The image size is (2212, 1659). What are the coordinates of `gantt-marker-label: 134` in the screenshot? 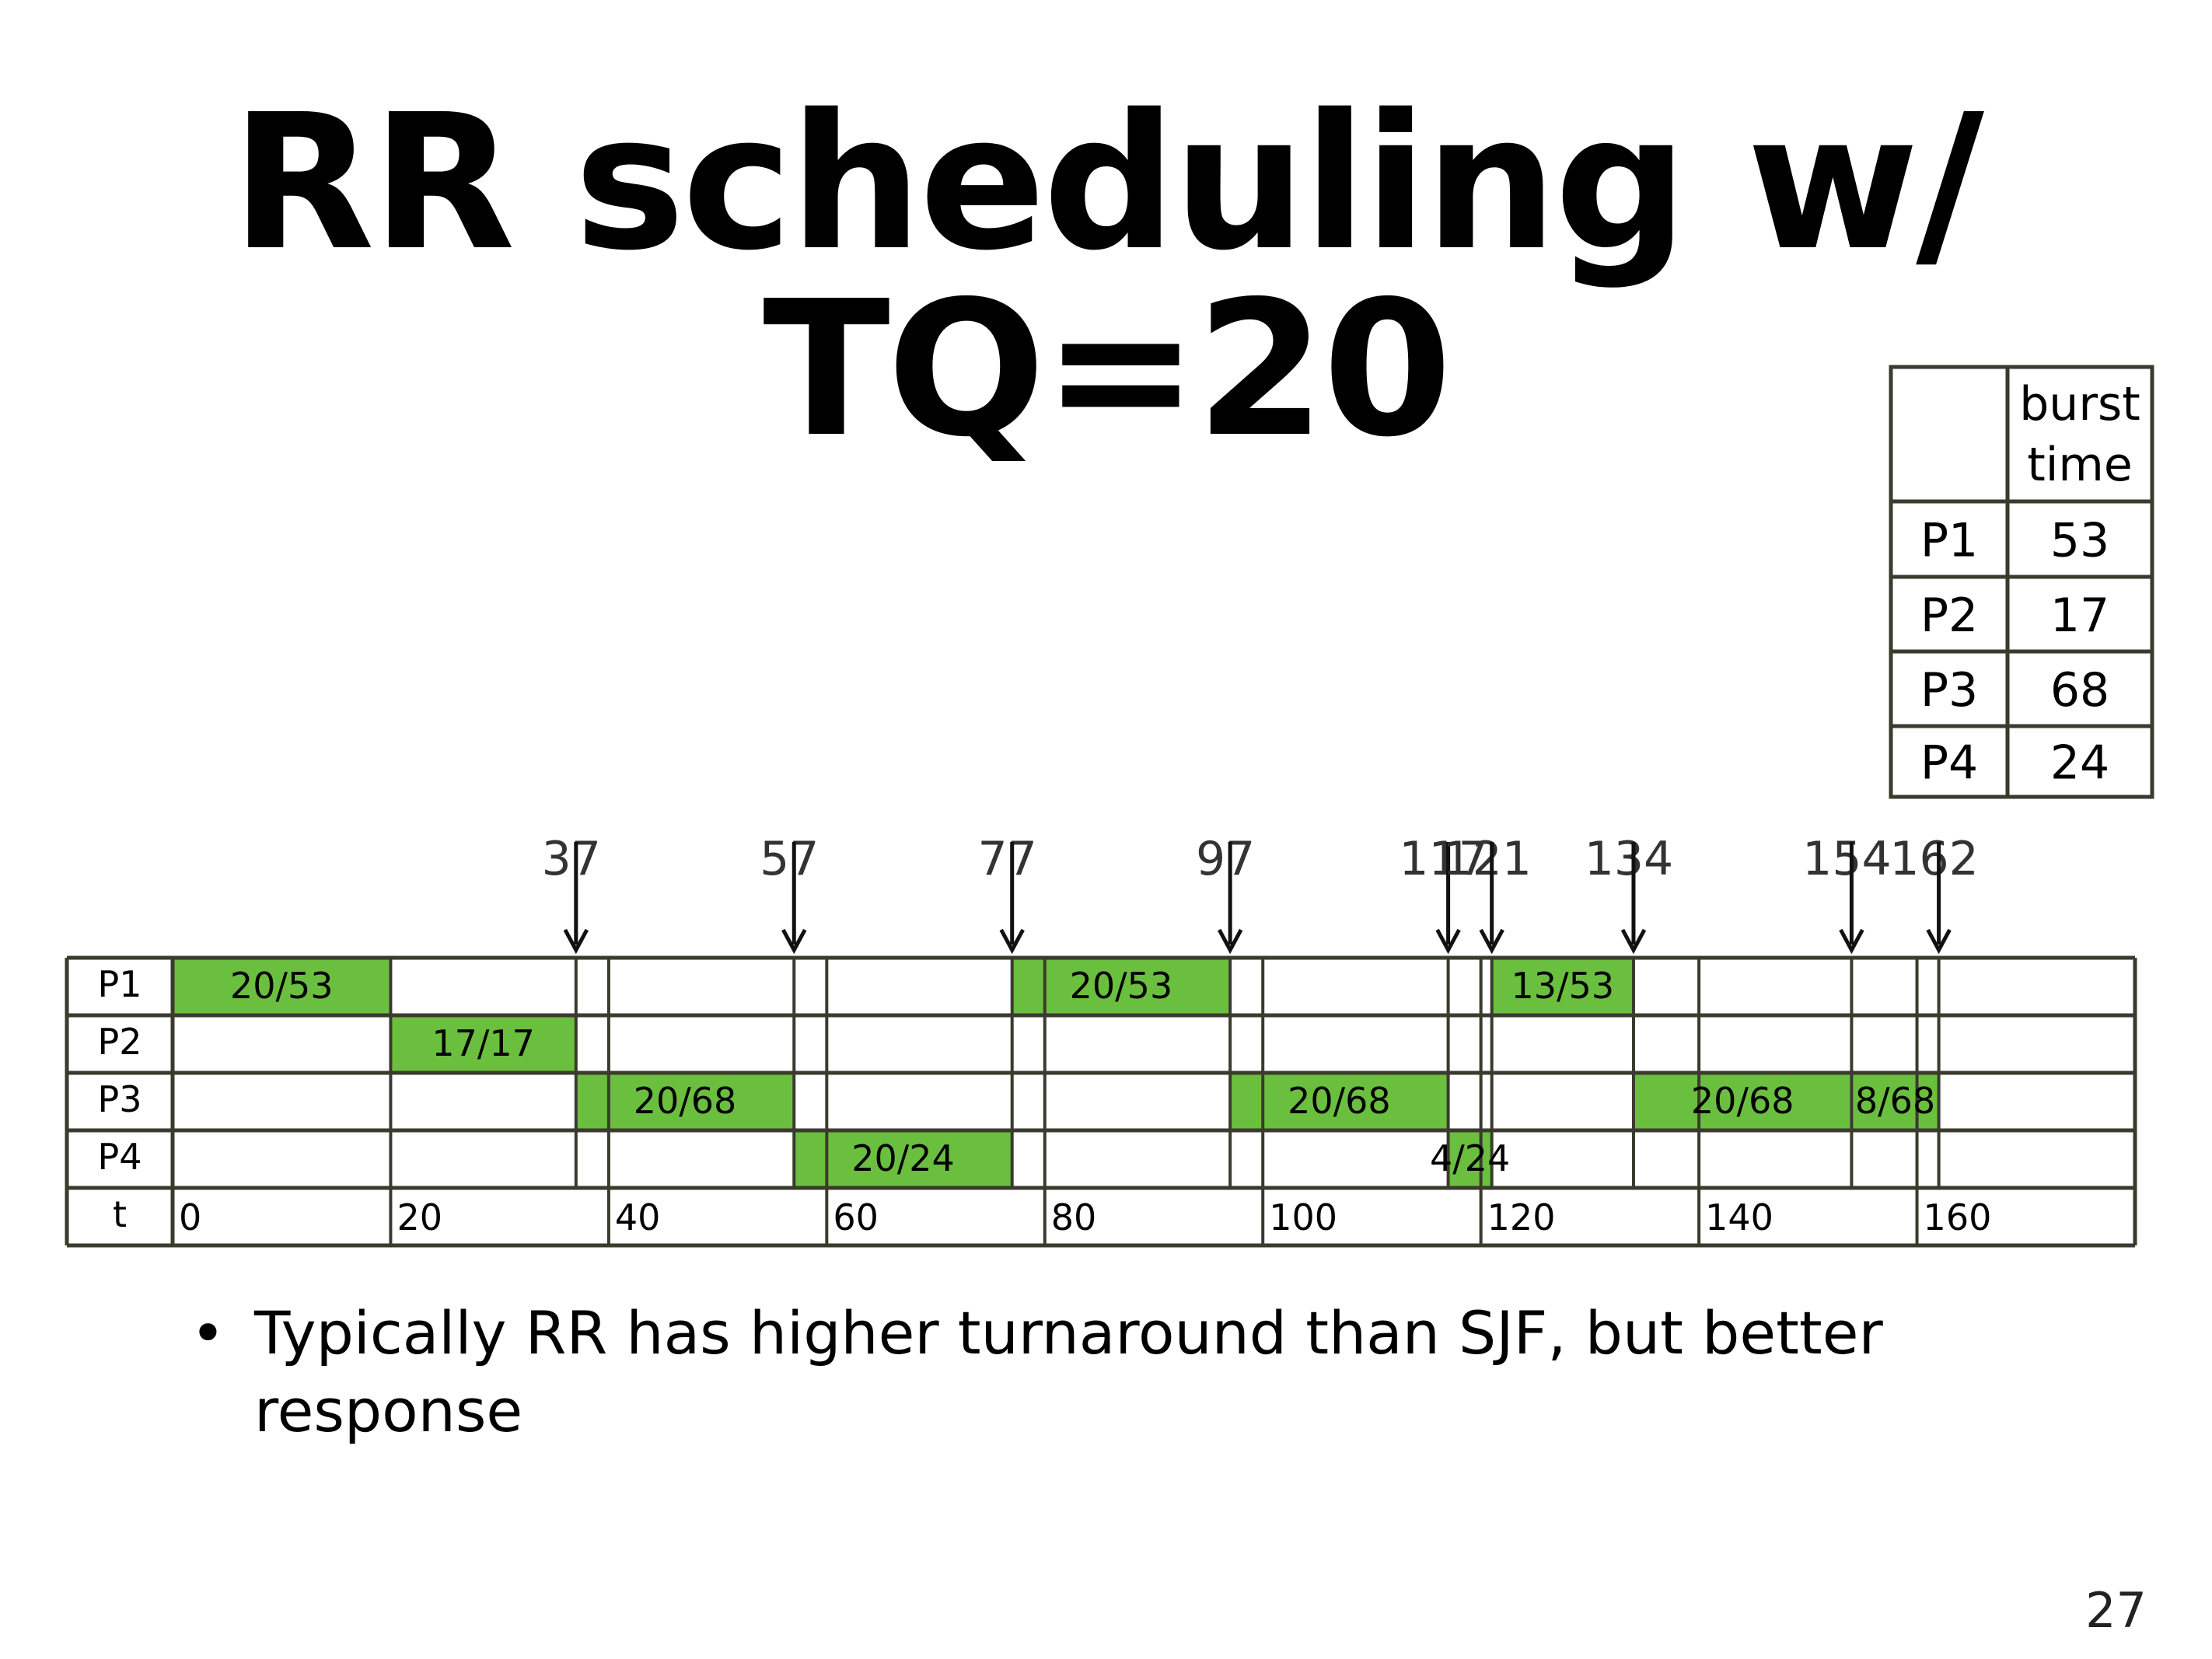 It's located at (1630, 859).